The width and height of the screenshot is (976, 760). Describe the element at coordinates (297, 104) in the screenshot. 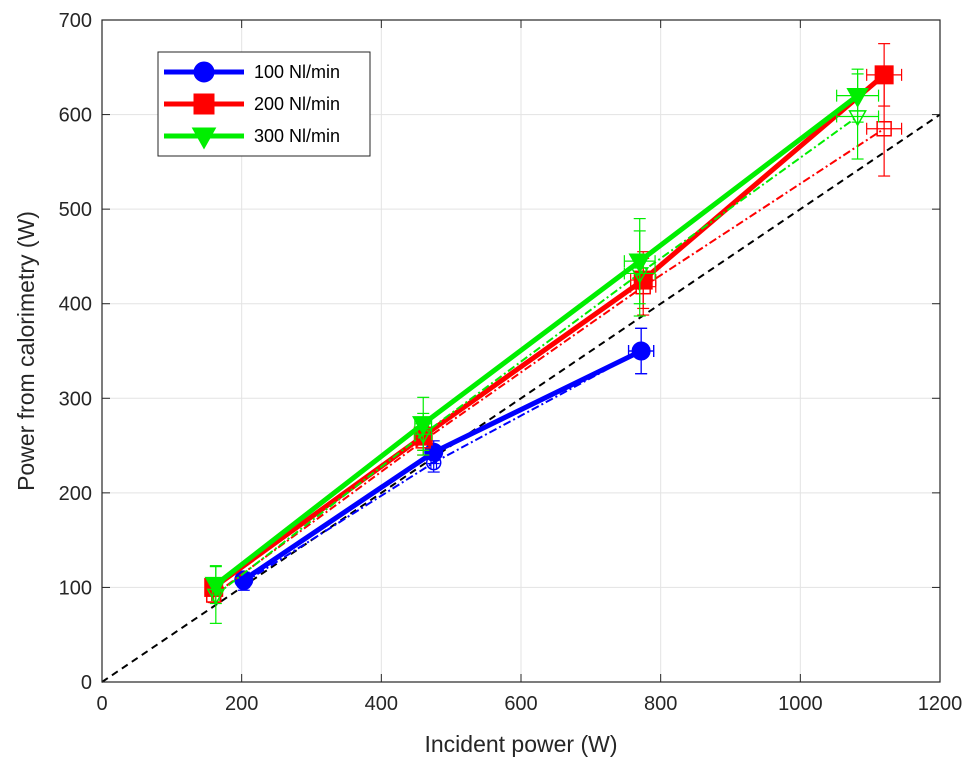

I see `legend-label: 200 Nl/min` at that location.